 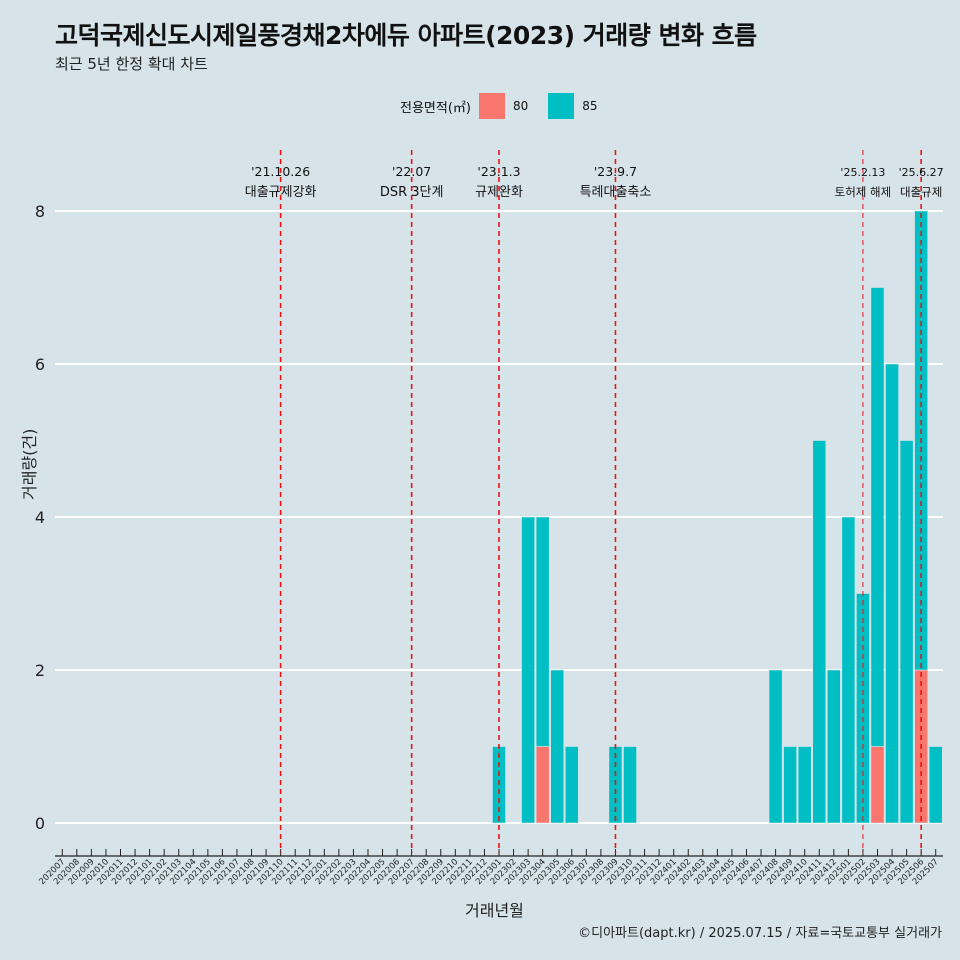 I want to click on chart-subtitle: 최근 5년 한정 확대 차트, so click(x=131, y=64).